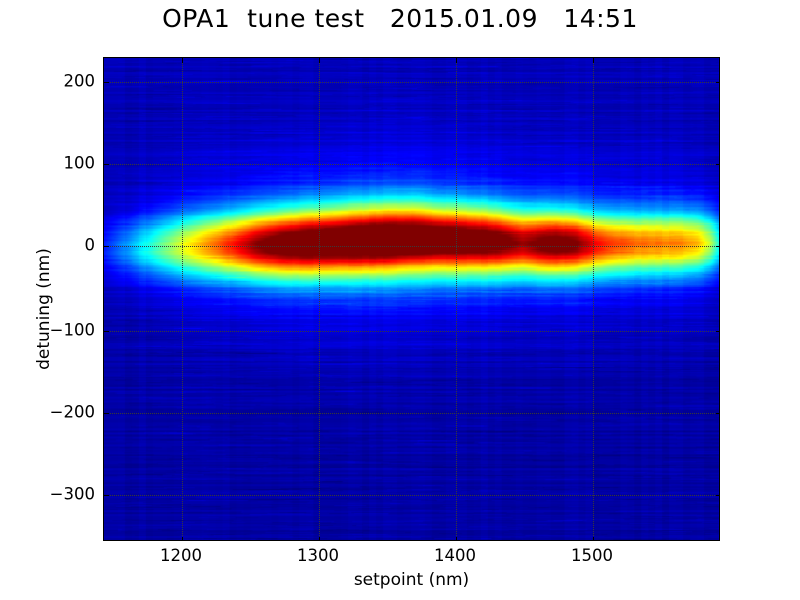 The width and height of the screenshot is (800, 600). I want to click on y-axis-label: detuning (nm), so click(44, 309).